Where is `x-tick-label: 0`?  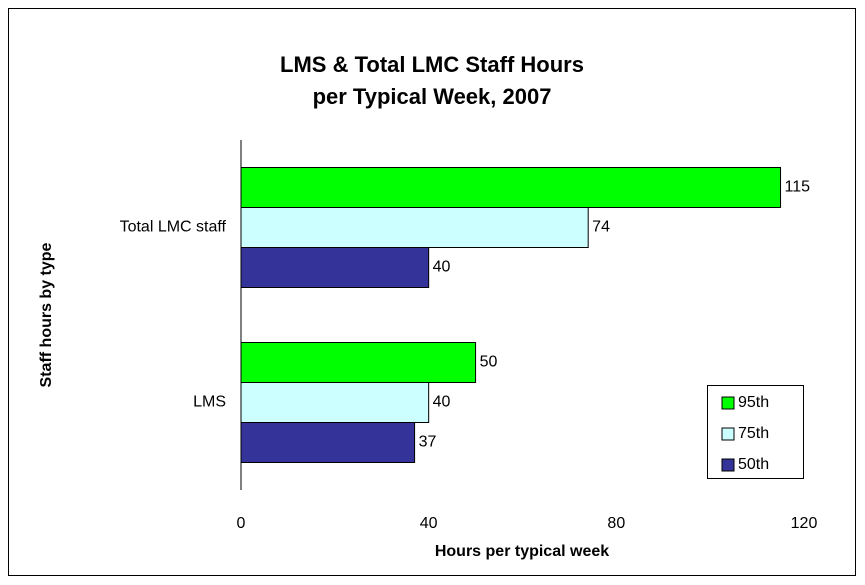
x-tick-label: 0 is located at coordinates (241, 523).